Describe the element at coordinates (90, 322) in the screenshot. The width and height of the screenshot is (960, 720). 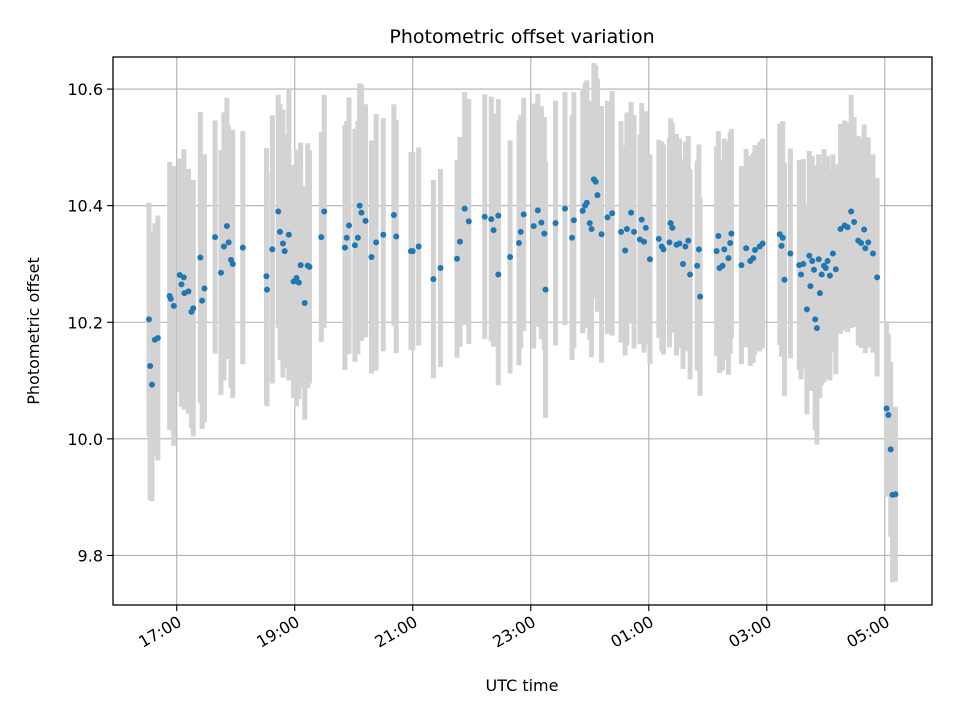
I see `y-axis-ticks: 9.8 10.0 10.2 10.4 10.6` at that location.